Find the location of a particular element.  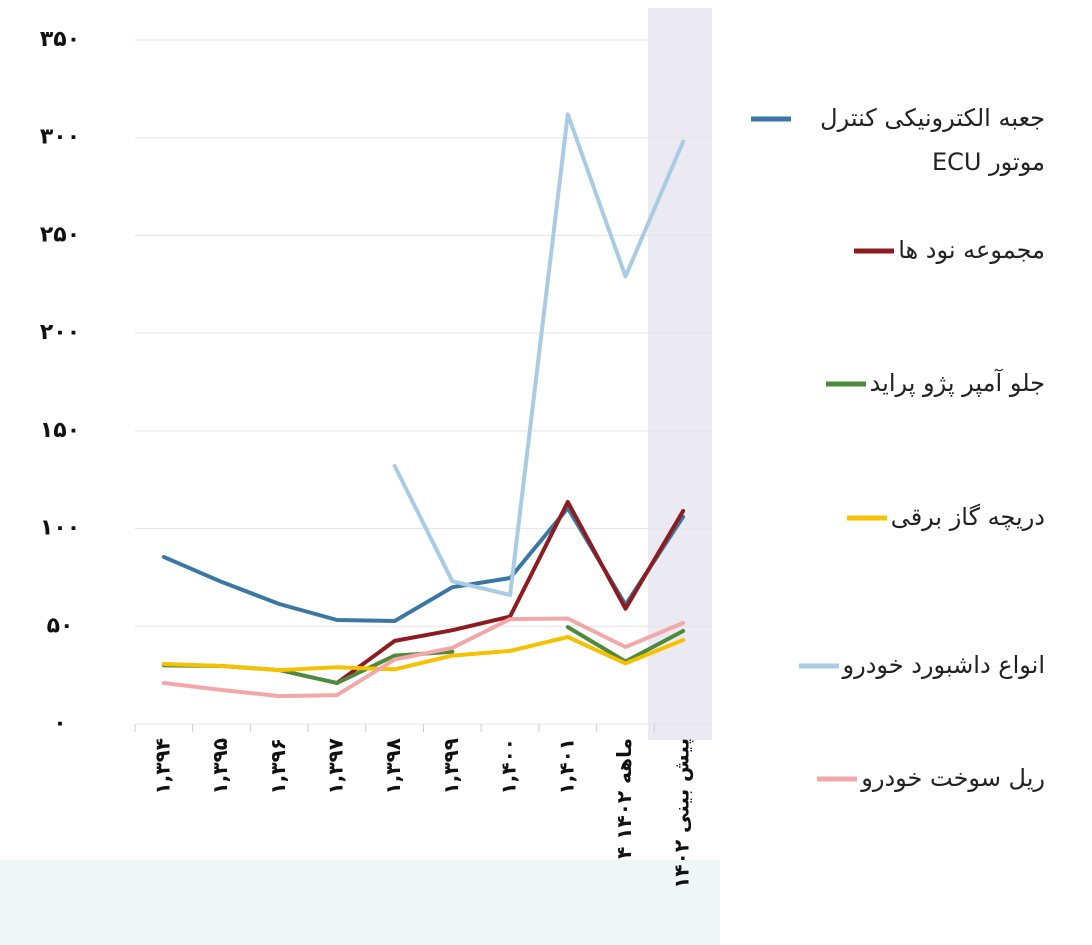

y-tick-label: ۳۰۰ is located at coordinates (60, 137).